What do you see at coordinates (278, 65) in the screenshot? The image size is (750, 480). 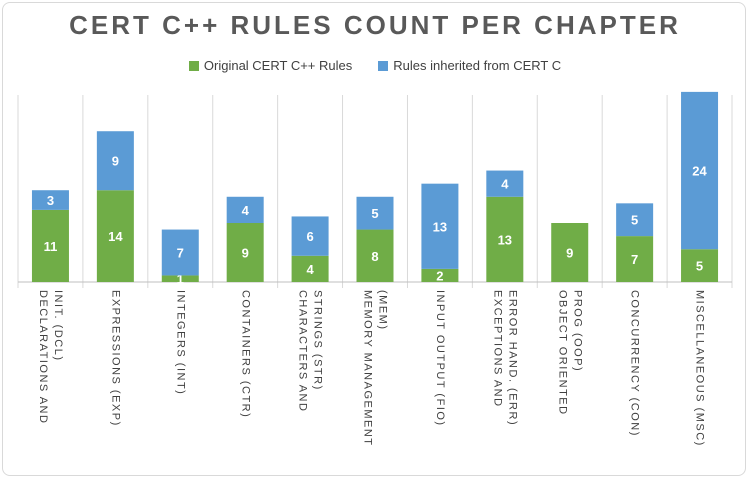 I see `legend-label-original: Original CERT C++ Rules` at bounding box center [278, 65].